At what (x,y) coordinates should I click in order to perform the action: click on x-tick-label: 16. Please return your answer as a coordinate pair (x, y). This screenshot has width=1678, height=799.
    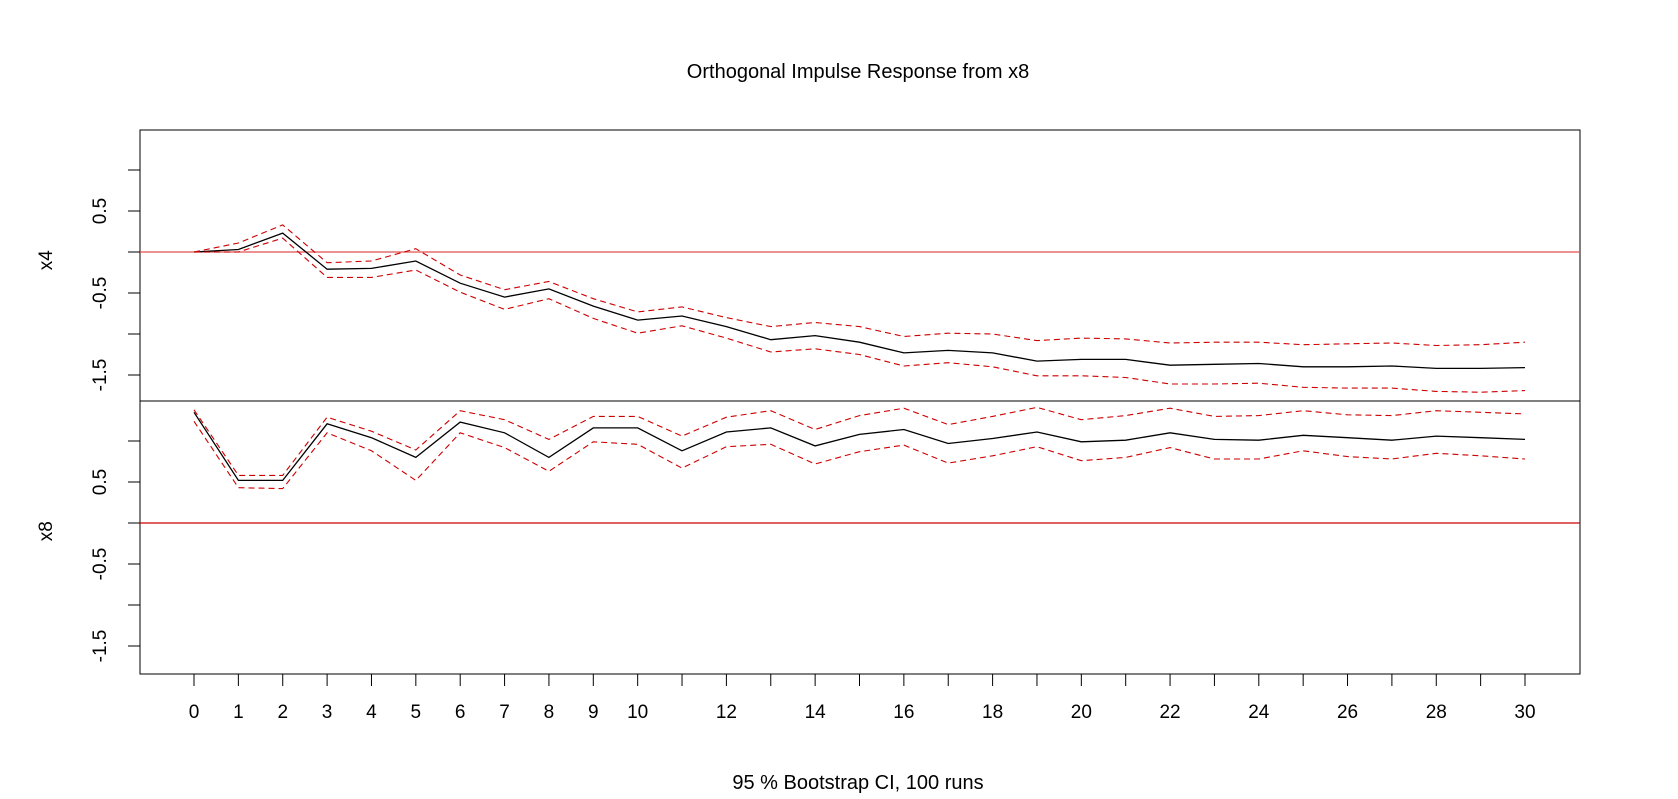
    Looking at the image, I should click on (903, 712).